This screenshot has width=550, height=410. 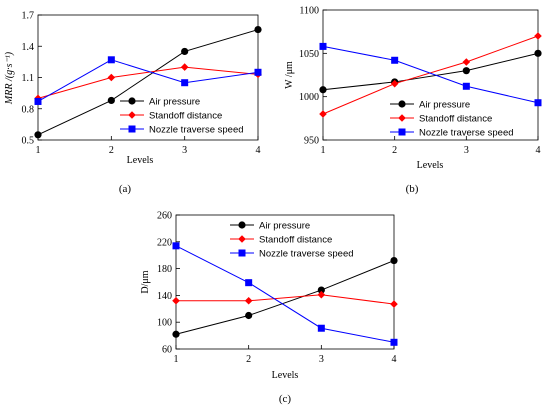 I want to click on y-tick-label: 140, so click(x=164, y=296).